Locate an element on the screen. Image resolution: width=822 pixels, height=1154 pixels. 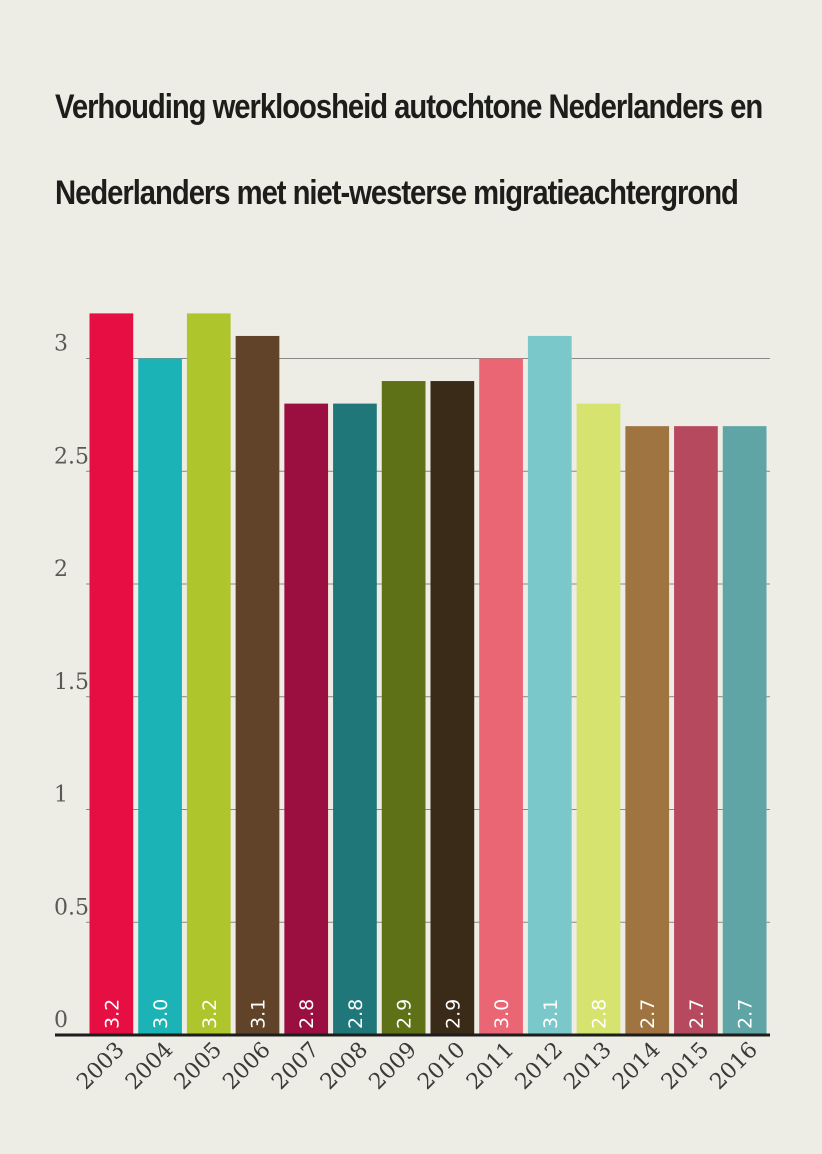
y-tick-label: 2.5 is located at coordinates (71, 456).